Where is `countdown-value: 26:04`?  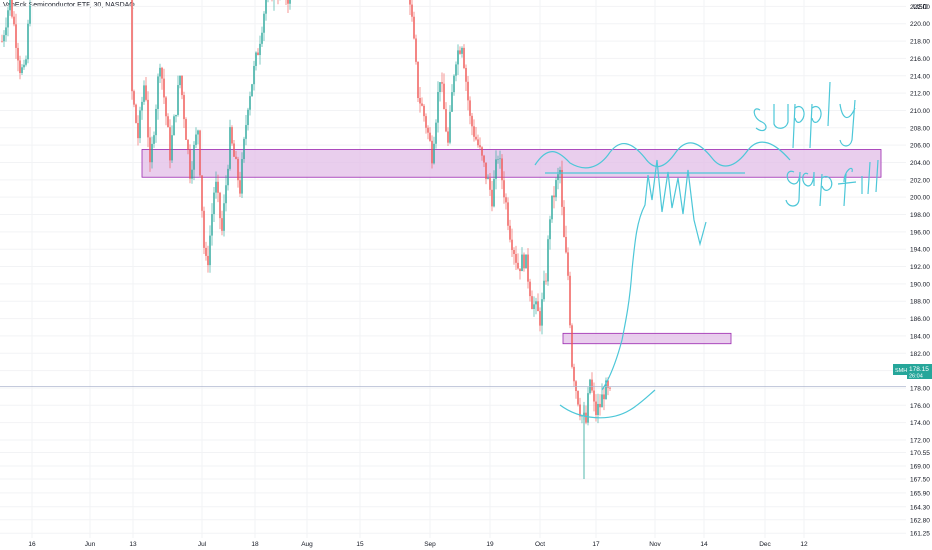
countdown-value: 26:04 is located at coordinates (916, 377).